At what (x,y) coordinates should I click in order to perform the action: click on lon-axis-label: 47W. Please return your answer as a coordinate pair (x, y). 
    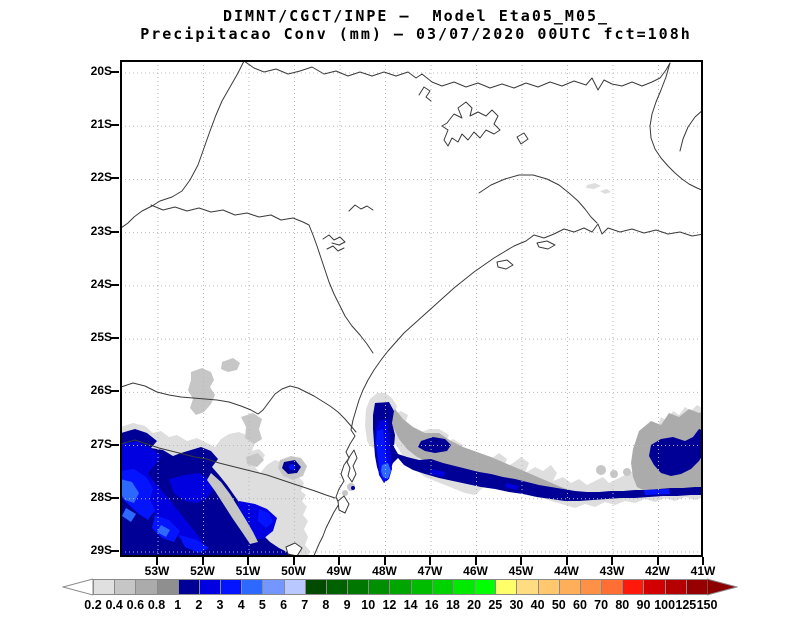
    Looking at the image, I should click on (430, 571).